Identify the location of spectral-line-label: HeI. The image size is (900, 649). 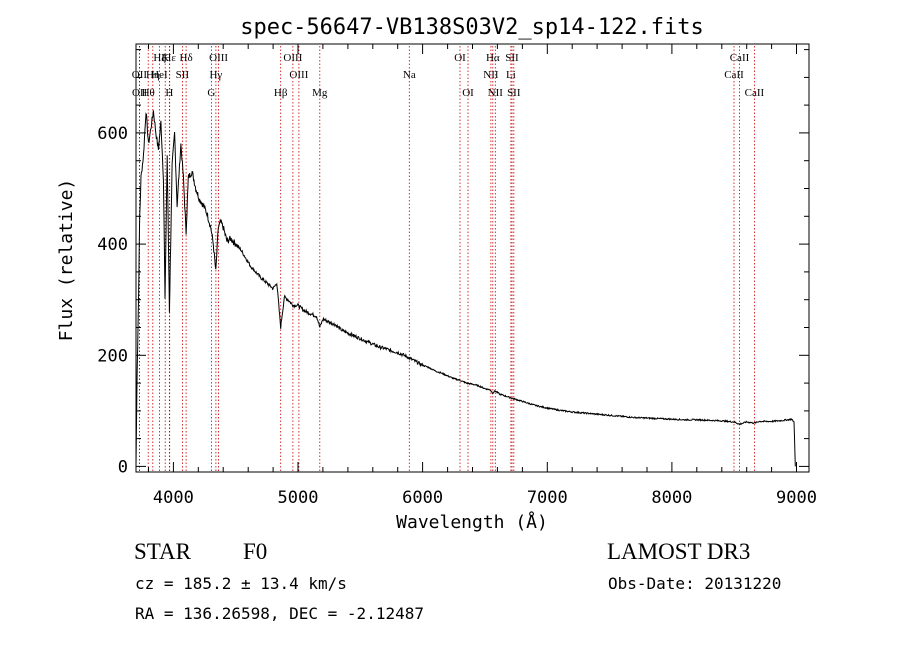
(159, 75).